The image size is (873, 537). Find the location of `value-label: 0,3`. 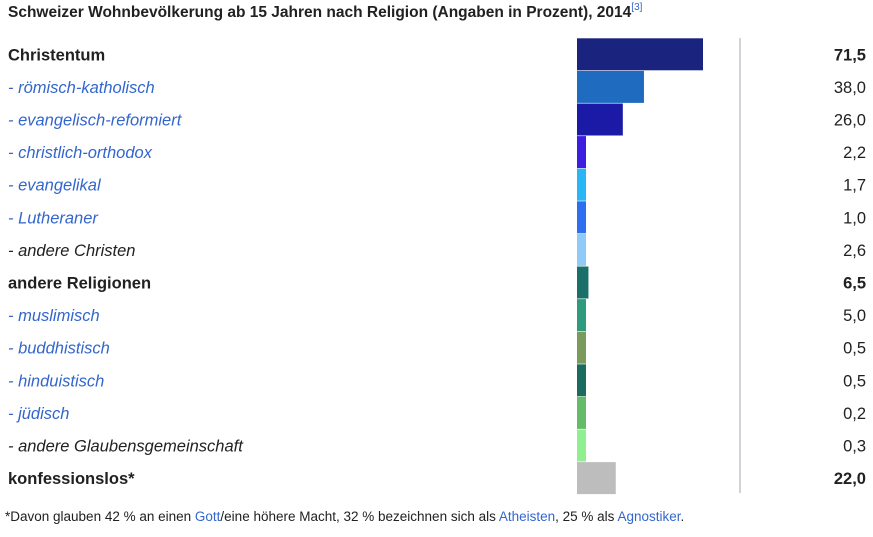

value-label: 0,3 is located at coordinates (854, 447).